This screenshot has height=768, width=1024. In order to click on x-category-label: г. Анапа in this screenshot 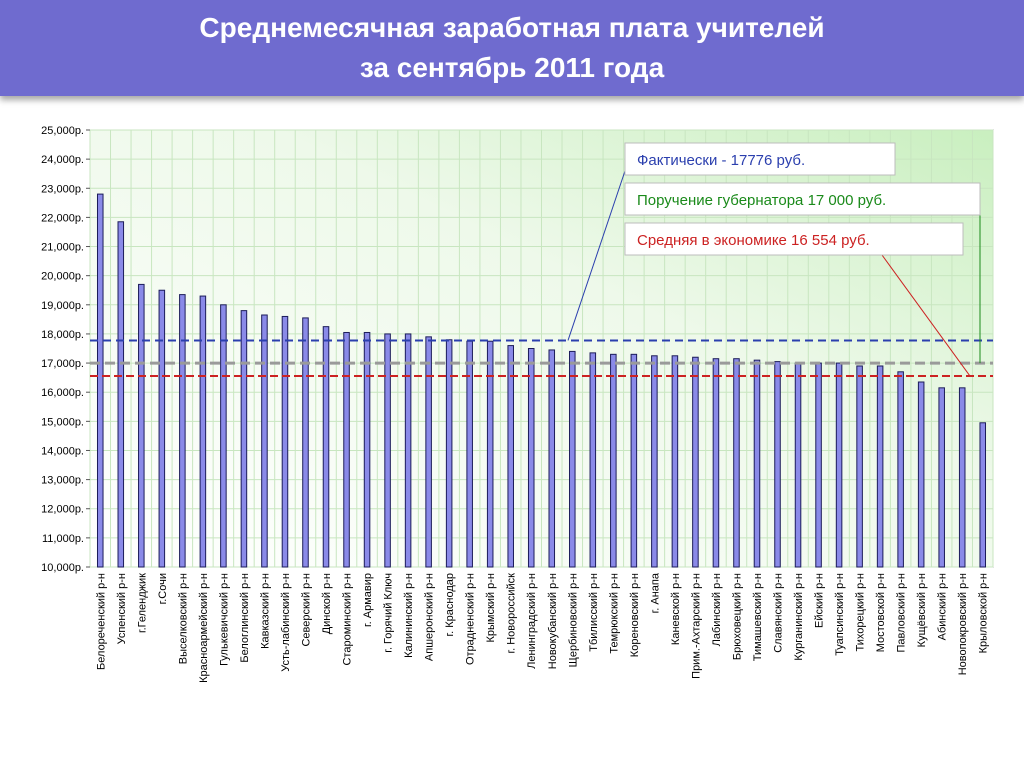, I will do `click(655, 592)`.